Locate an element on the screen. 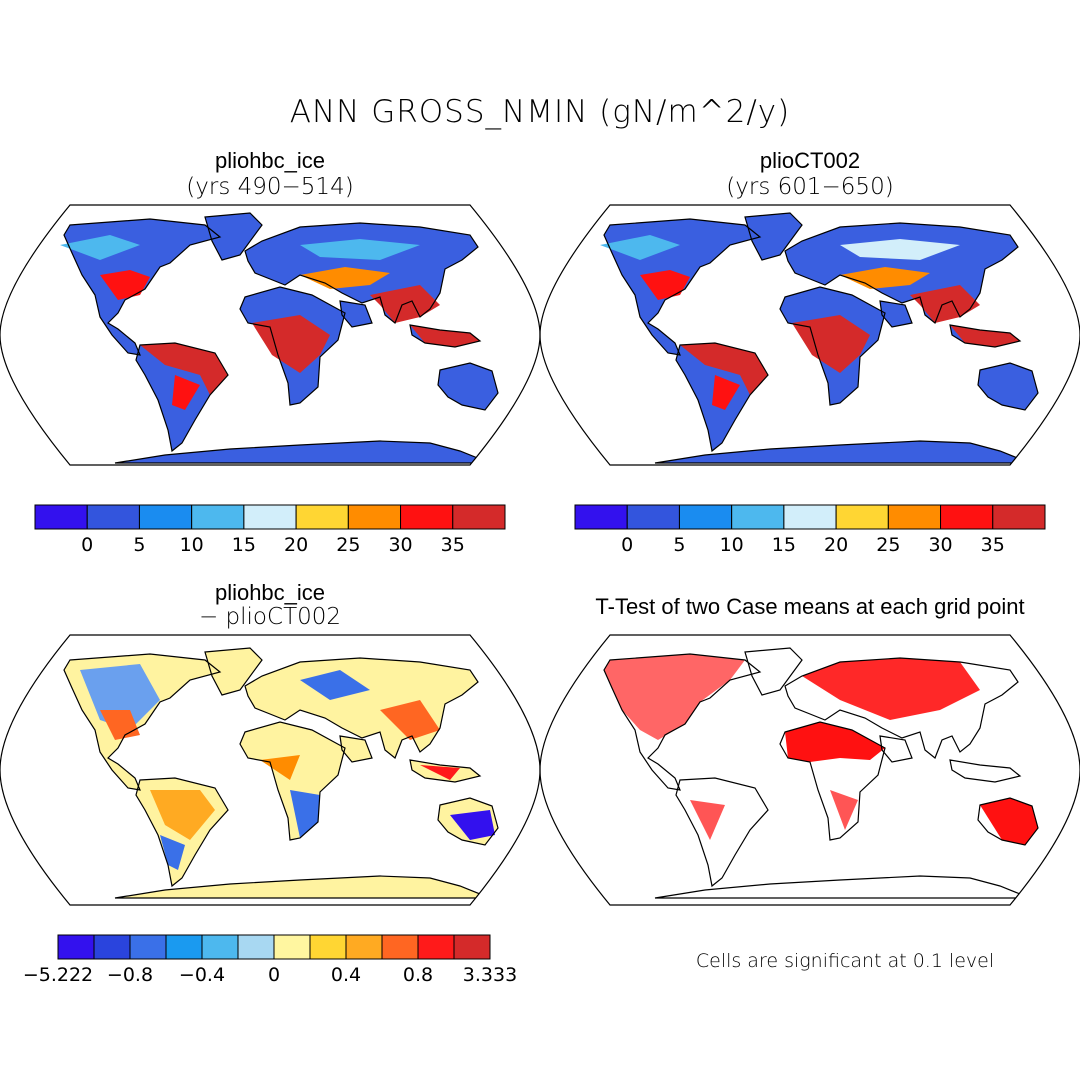 The width and height of the screenshot is (1080, 1080). colorbar-tick-label: 3.333 is located at coordinates (490, 975).